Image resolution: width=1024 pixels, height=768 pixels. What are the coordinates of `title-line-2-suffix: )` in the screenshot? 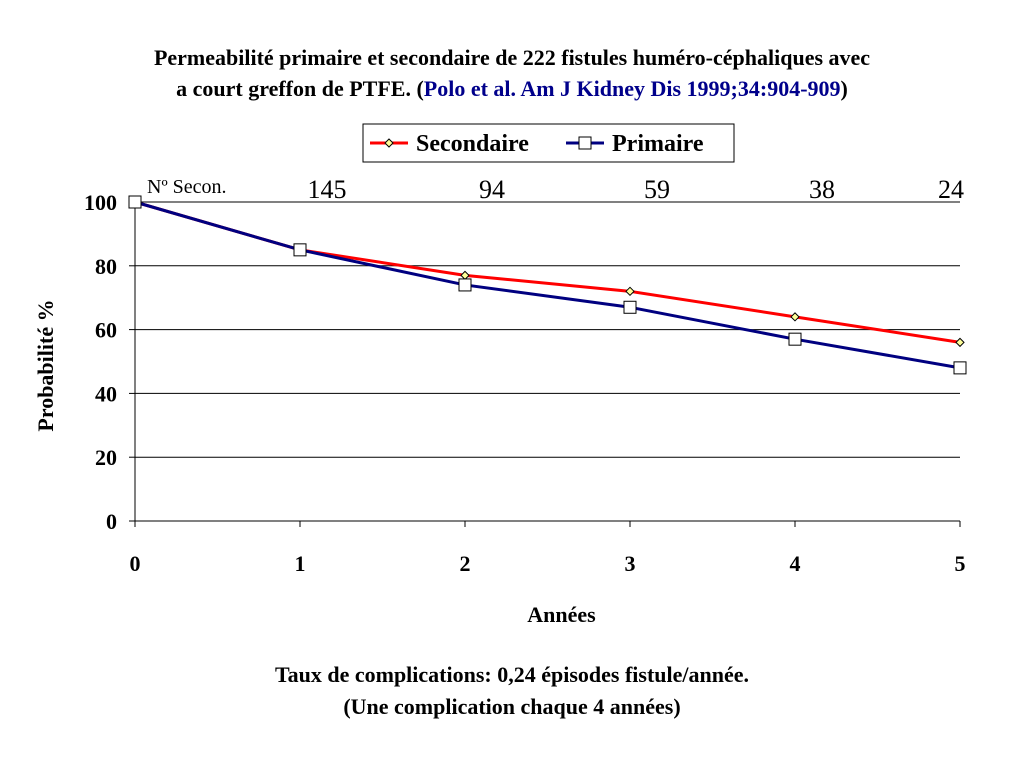 It's located at (844, 88).